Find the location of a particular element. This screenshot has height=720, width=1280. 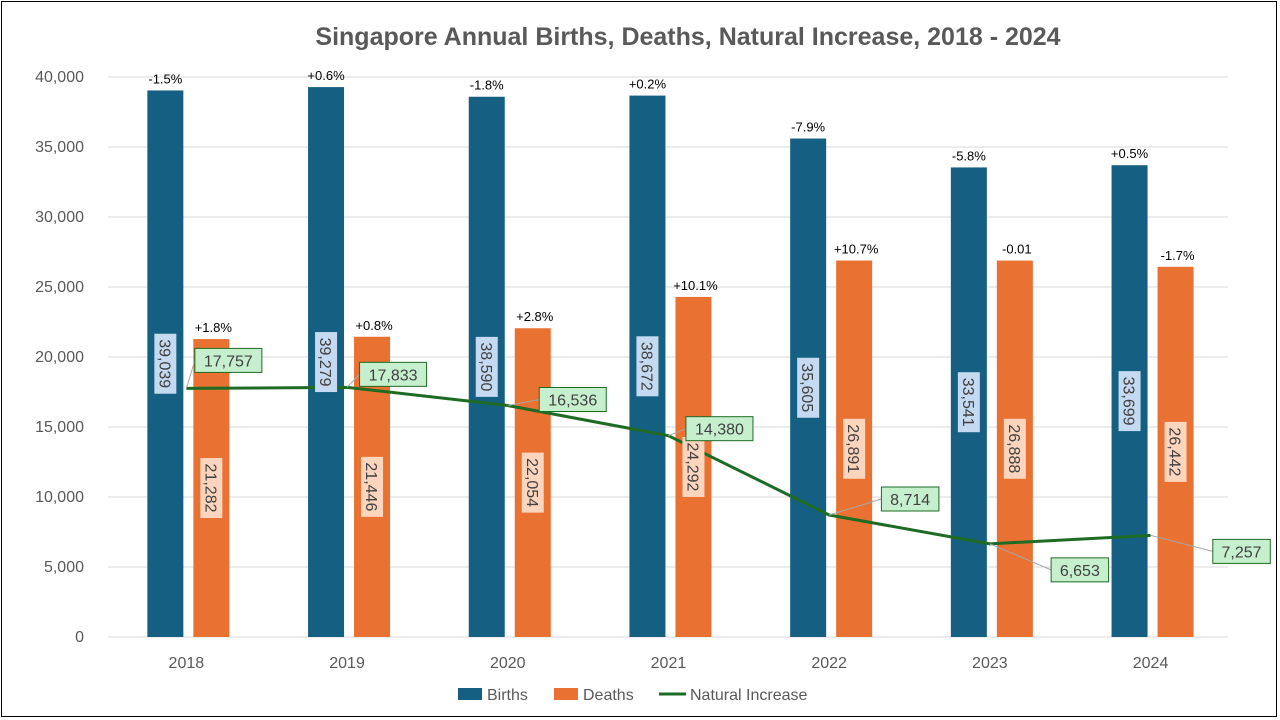

y-tick-label: 30,000 is located at coordinates (59, 217).